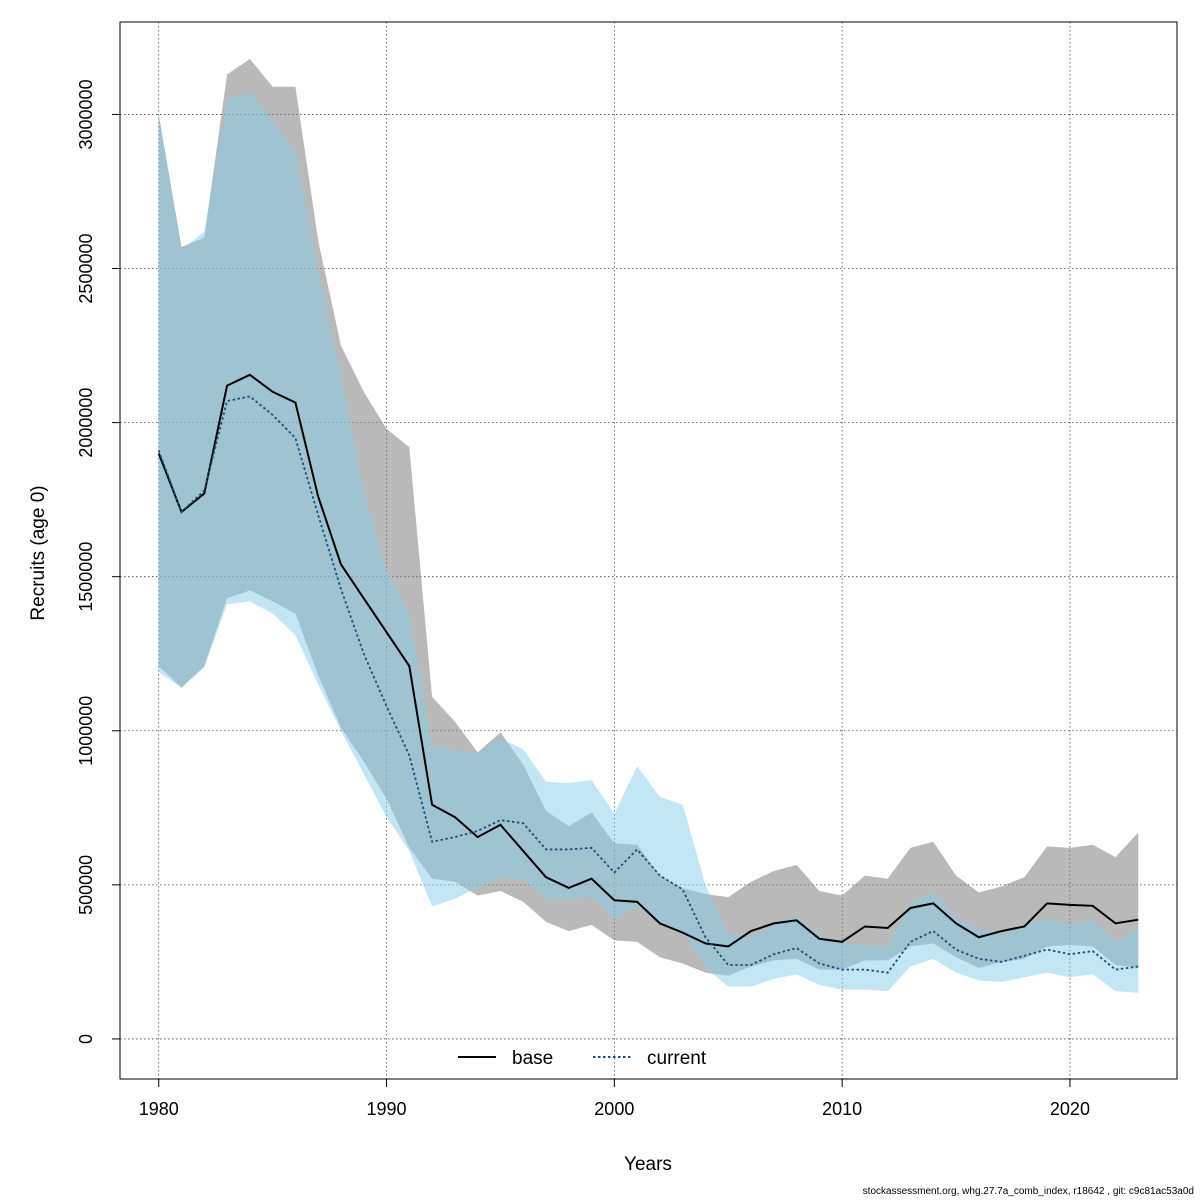 Image resolution: width=1200 pixels, height=1200 pixels. What do you see at coordinates (86, 885) in the screenshot?
I see `y-tick-label: 500000` at bounding box center [86, 885].